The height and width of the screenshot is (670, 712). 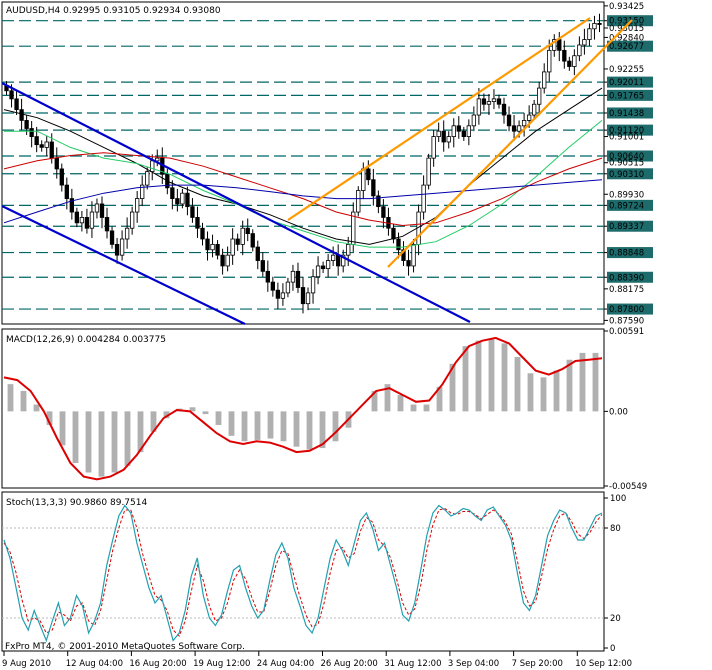 I want to click on time-label: 24 Aug 04:00, so click(x=285, y=664).